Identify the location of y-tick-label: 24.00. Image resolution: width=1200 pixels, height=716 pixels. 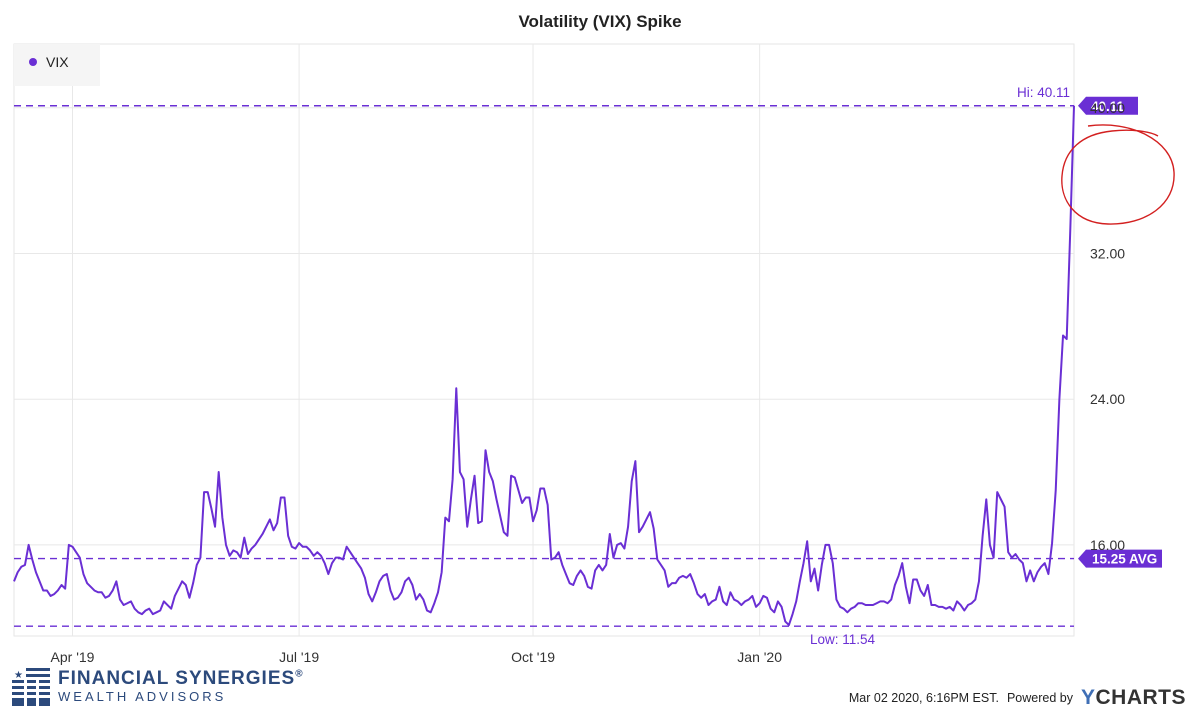
(1107, 399).